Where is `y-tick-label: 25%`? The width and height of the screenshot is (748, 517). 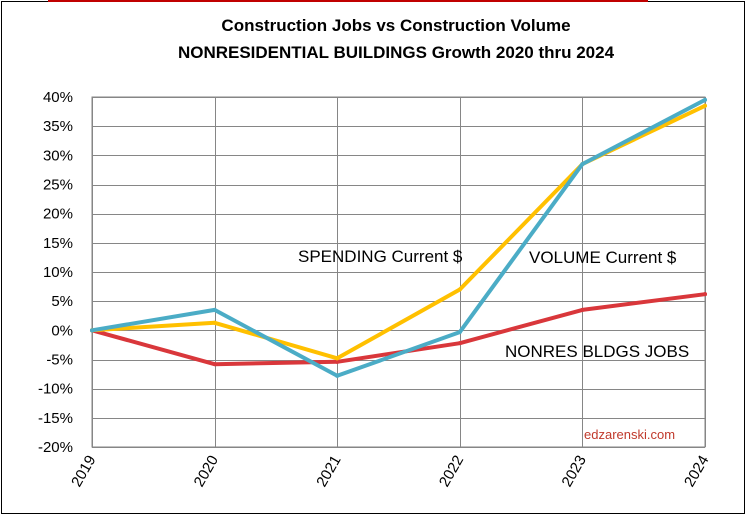
y-tick-label: 25% is located at coordinates (58, 185).